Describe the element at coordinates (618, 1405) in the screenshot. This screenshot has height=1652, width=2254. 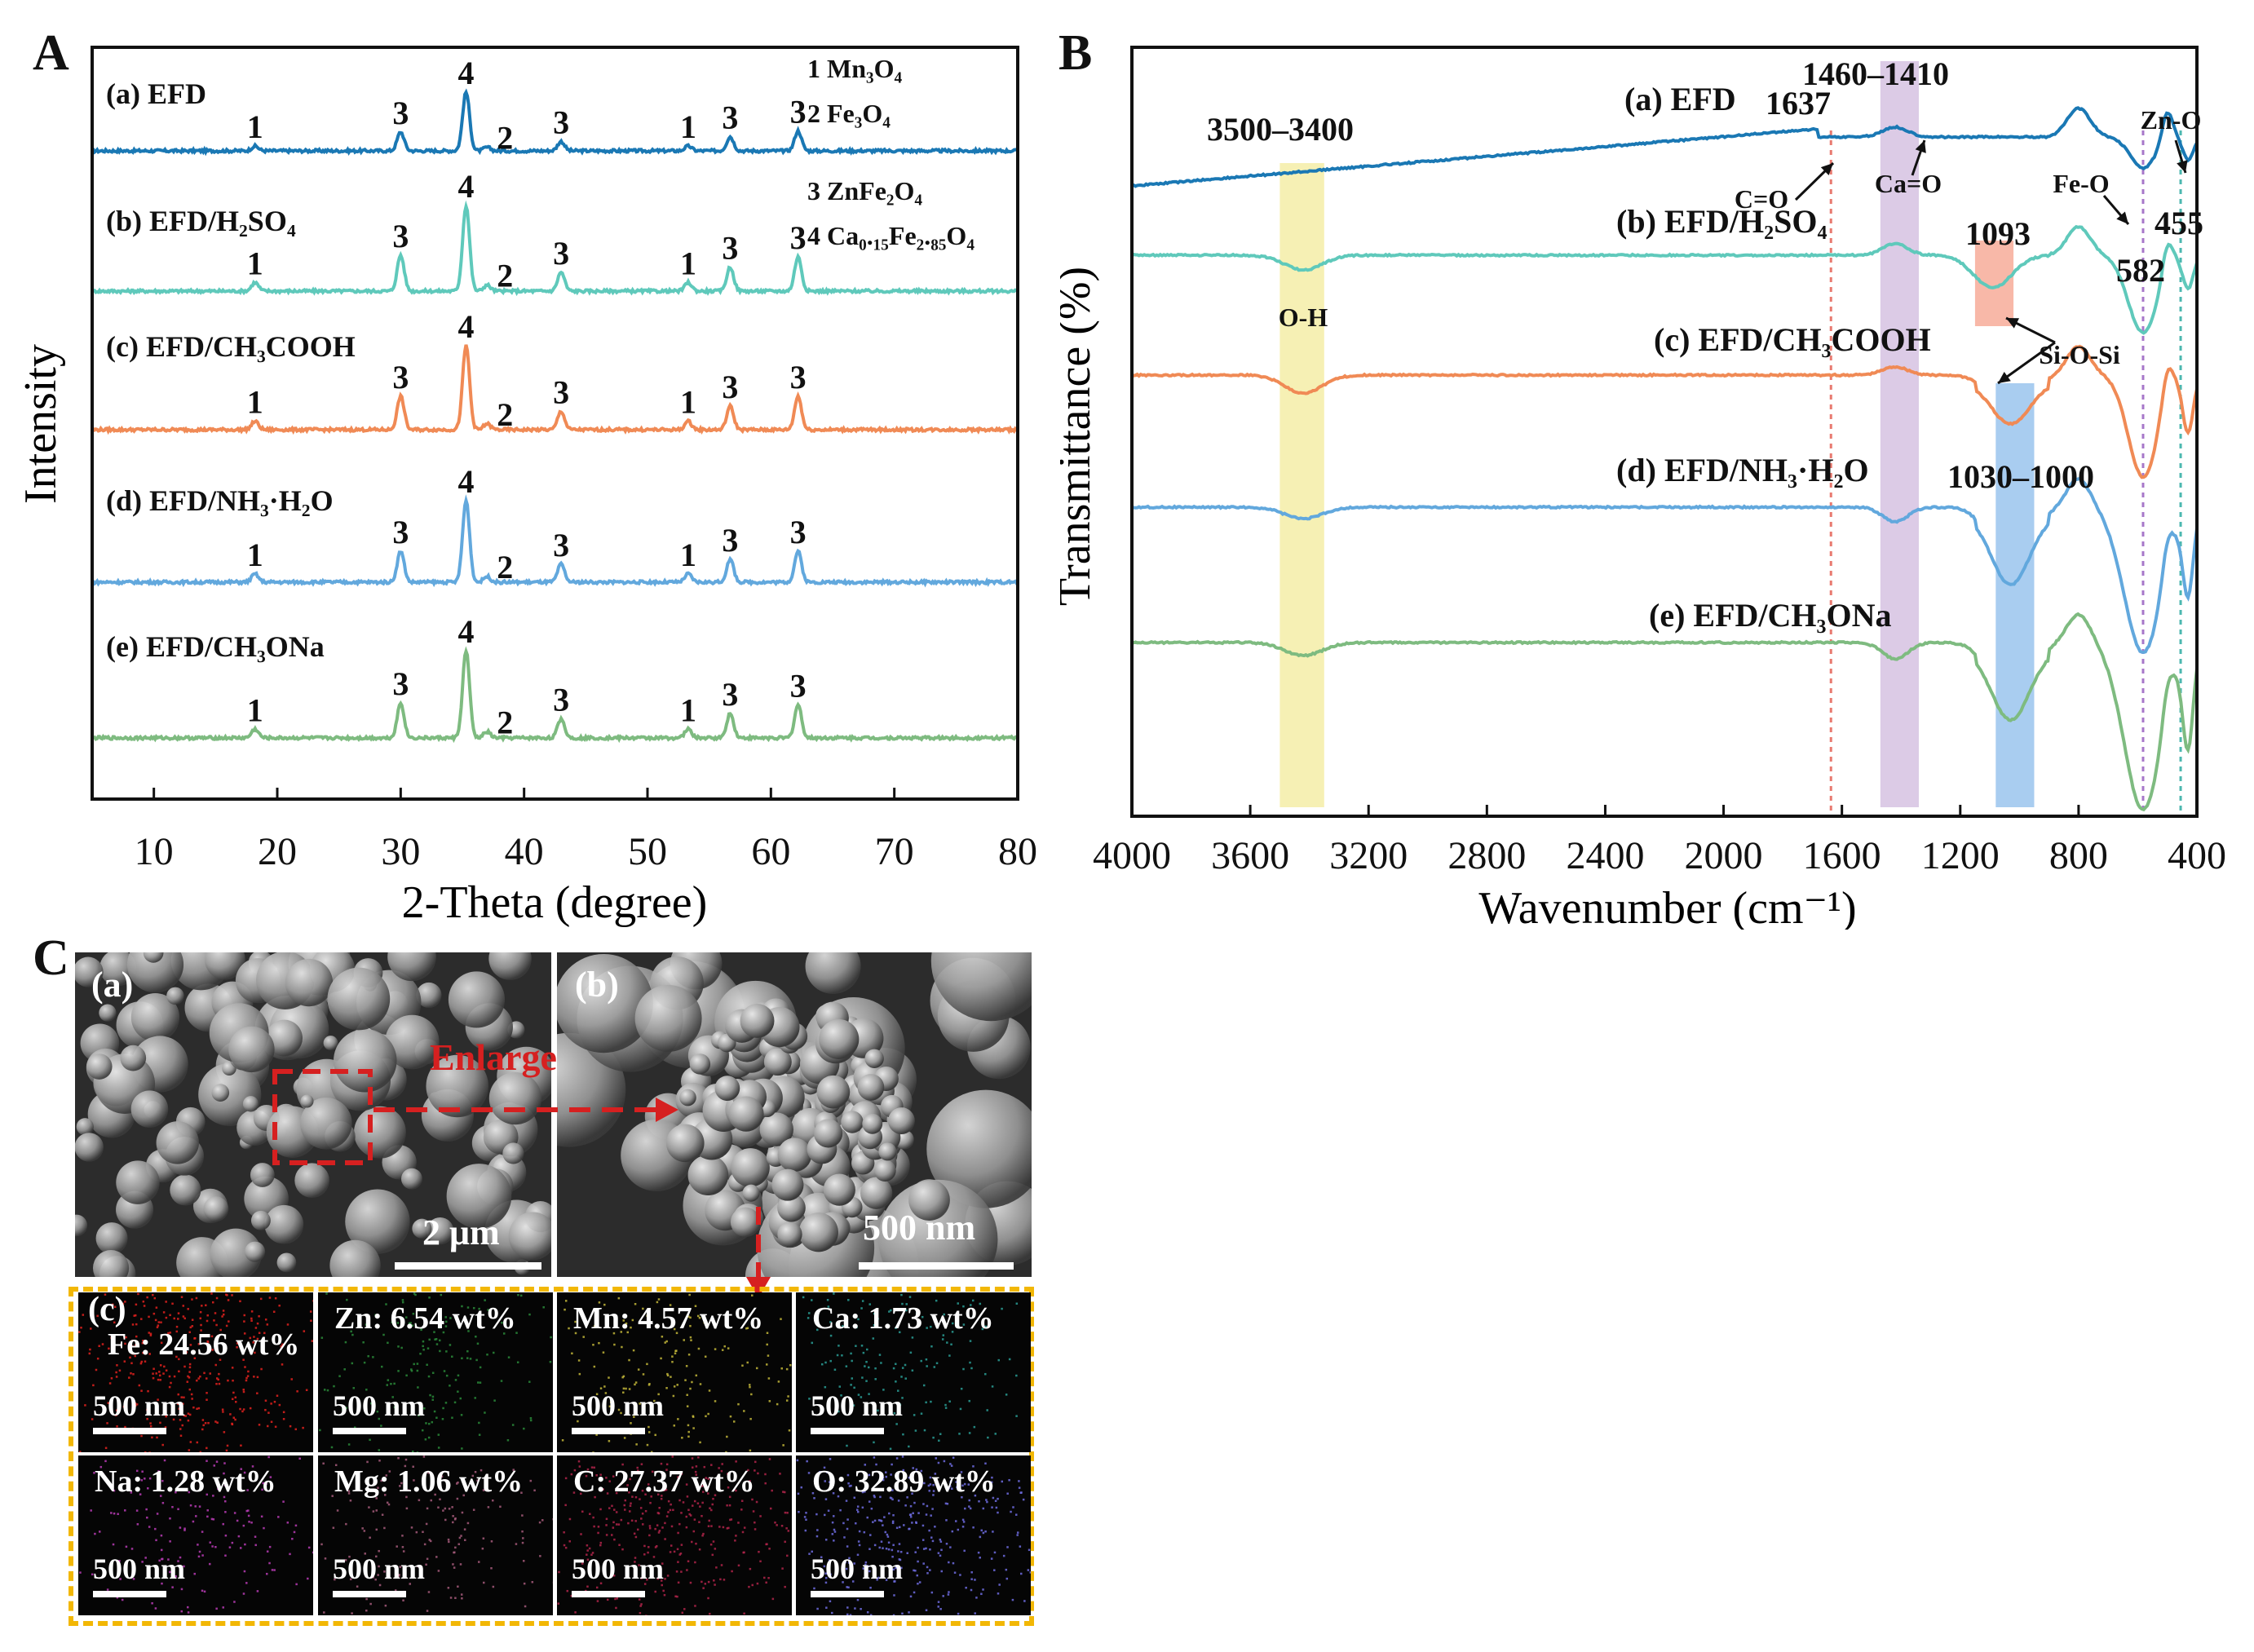
I see `eds-scale-text-2: 500 nm` at that location.